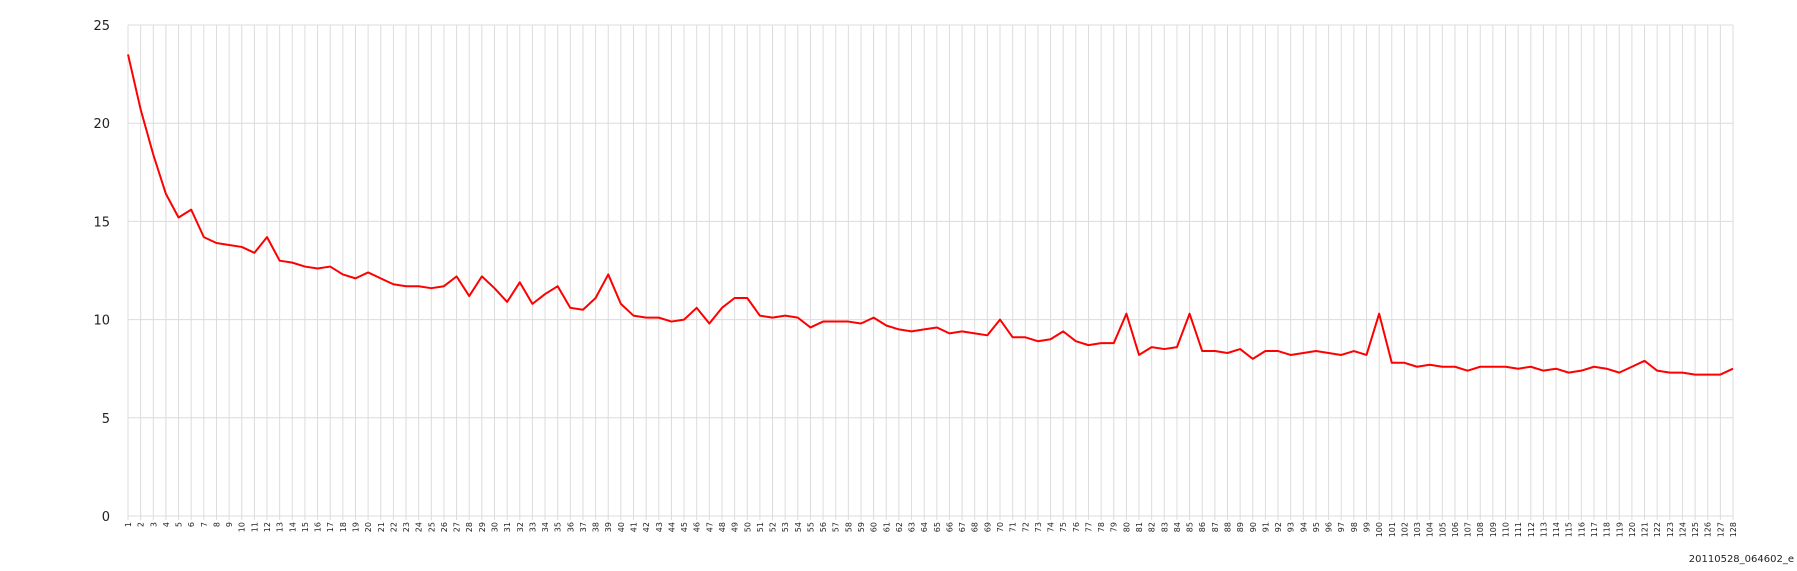 The image size is (1797, 571). I want to click on x-tick-label: 115, so click(1569, 529).